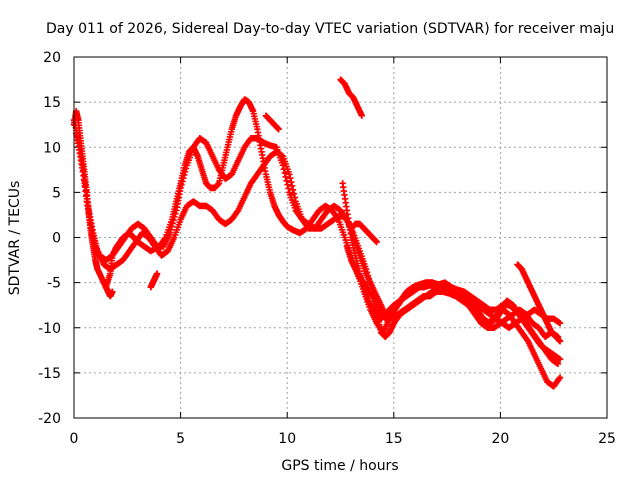 The image size is (640, 480). What do you see at coordinates (287, 439) in the screenshot?
I see `x-tick-label: 10` at bounding box center [287, 439].